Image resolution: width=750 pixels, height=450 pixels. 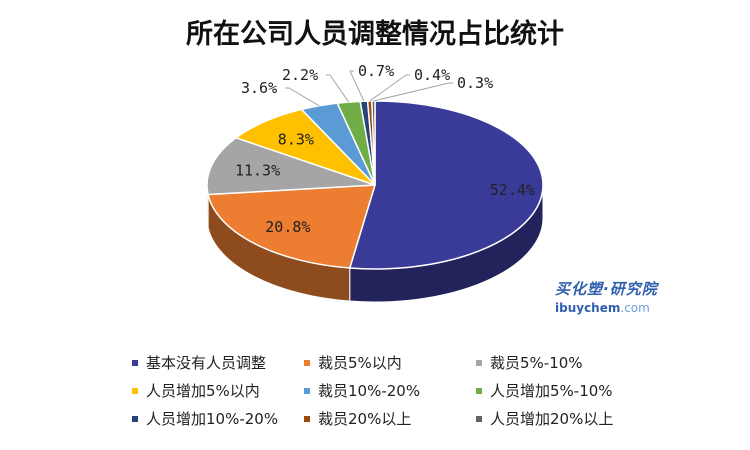 I want to click on data-label-5: 2.2%, so click(x=300, y=75).